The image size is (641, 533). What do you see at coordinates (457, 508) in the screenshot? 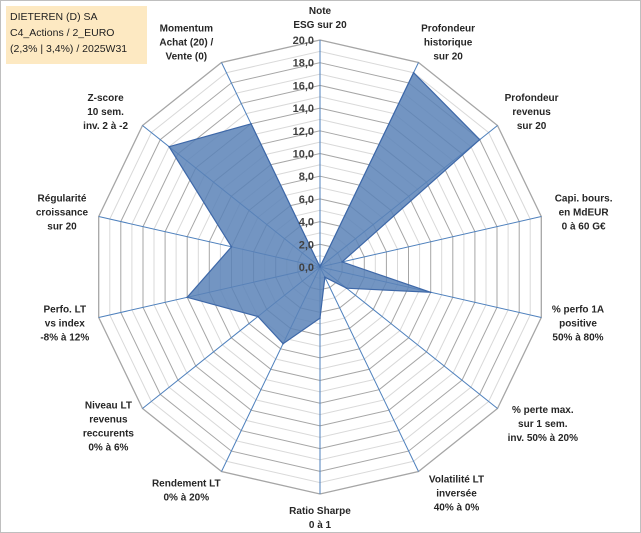
I see `axis-label-line: 40% à 0%` at bounding box center [457, 508].